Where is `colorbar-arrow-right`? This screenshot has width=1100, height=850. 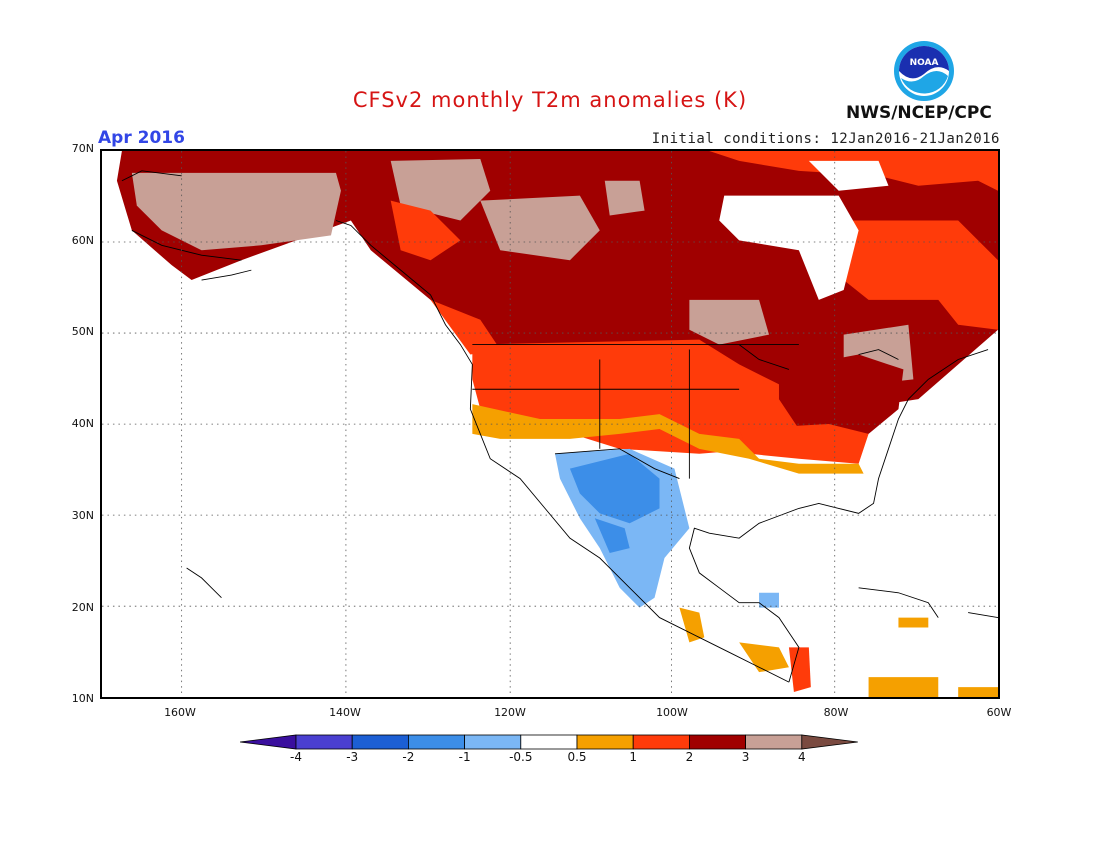 colorbar-arrow-right is located at coordinates (829, 742).